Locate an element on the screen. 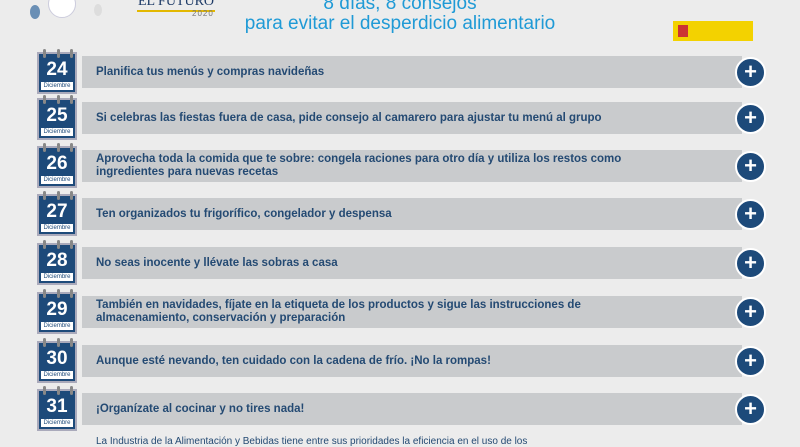 The height and width of the screenshot is (447, 800). calendar-icon: 30 Diciembre is located at coordinates (57, 360).